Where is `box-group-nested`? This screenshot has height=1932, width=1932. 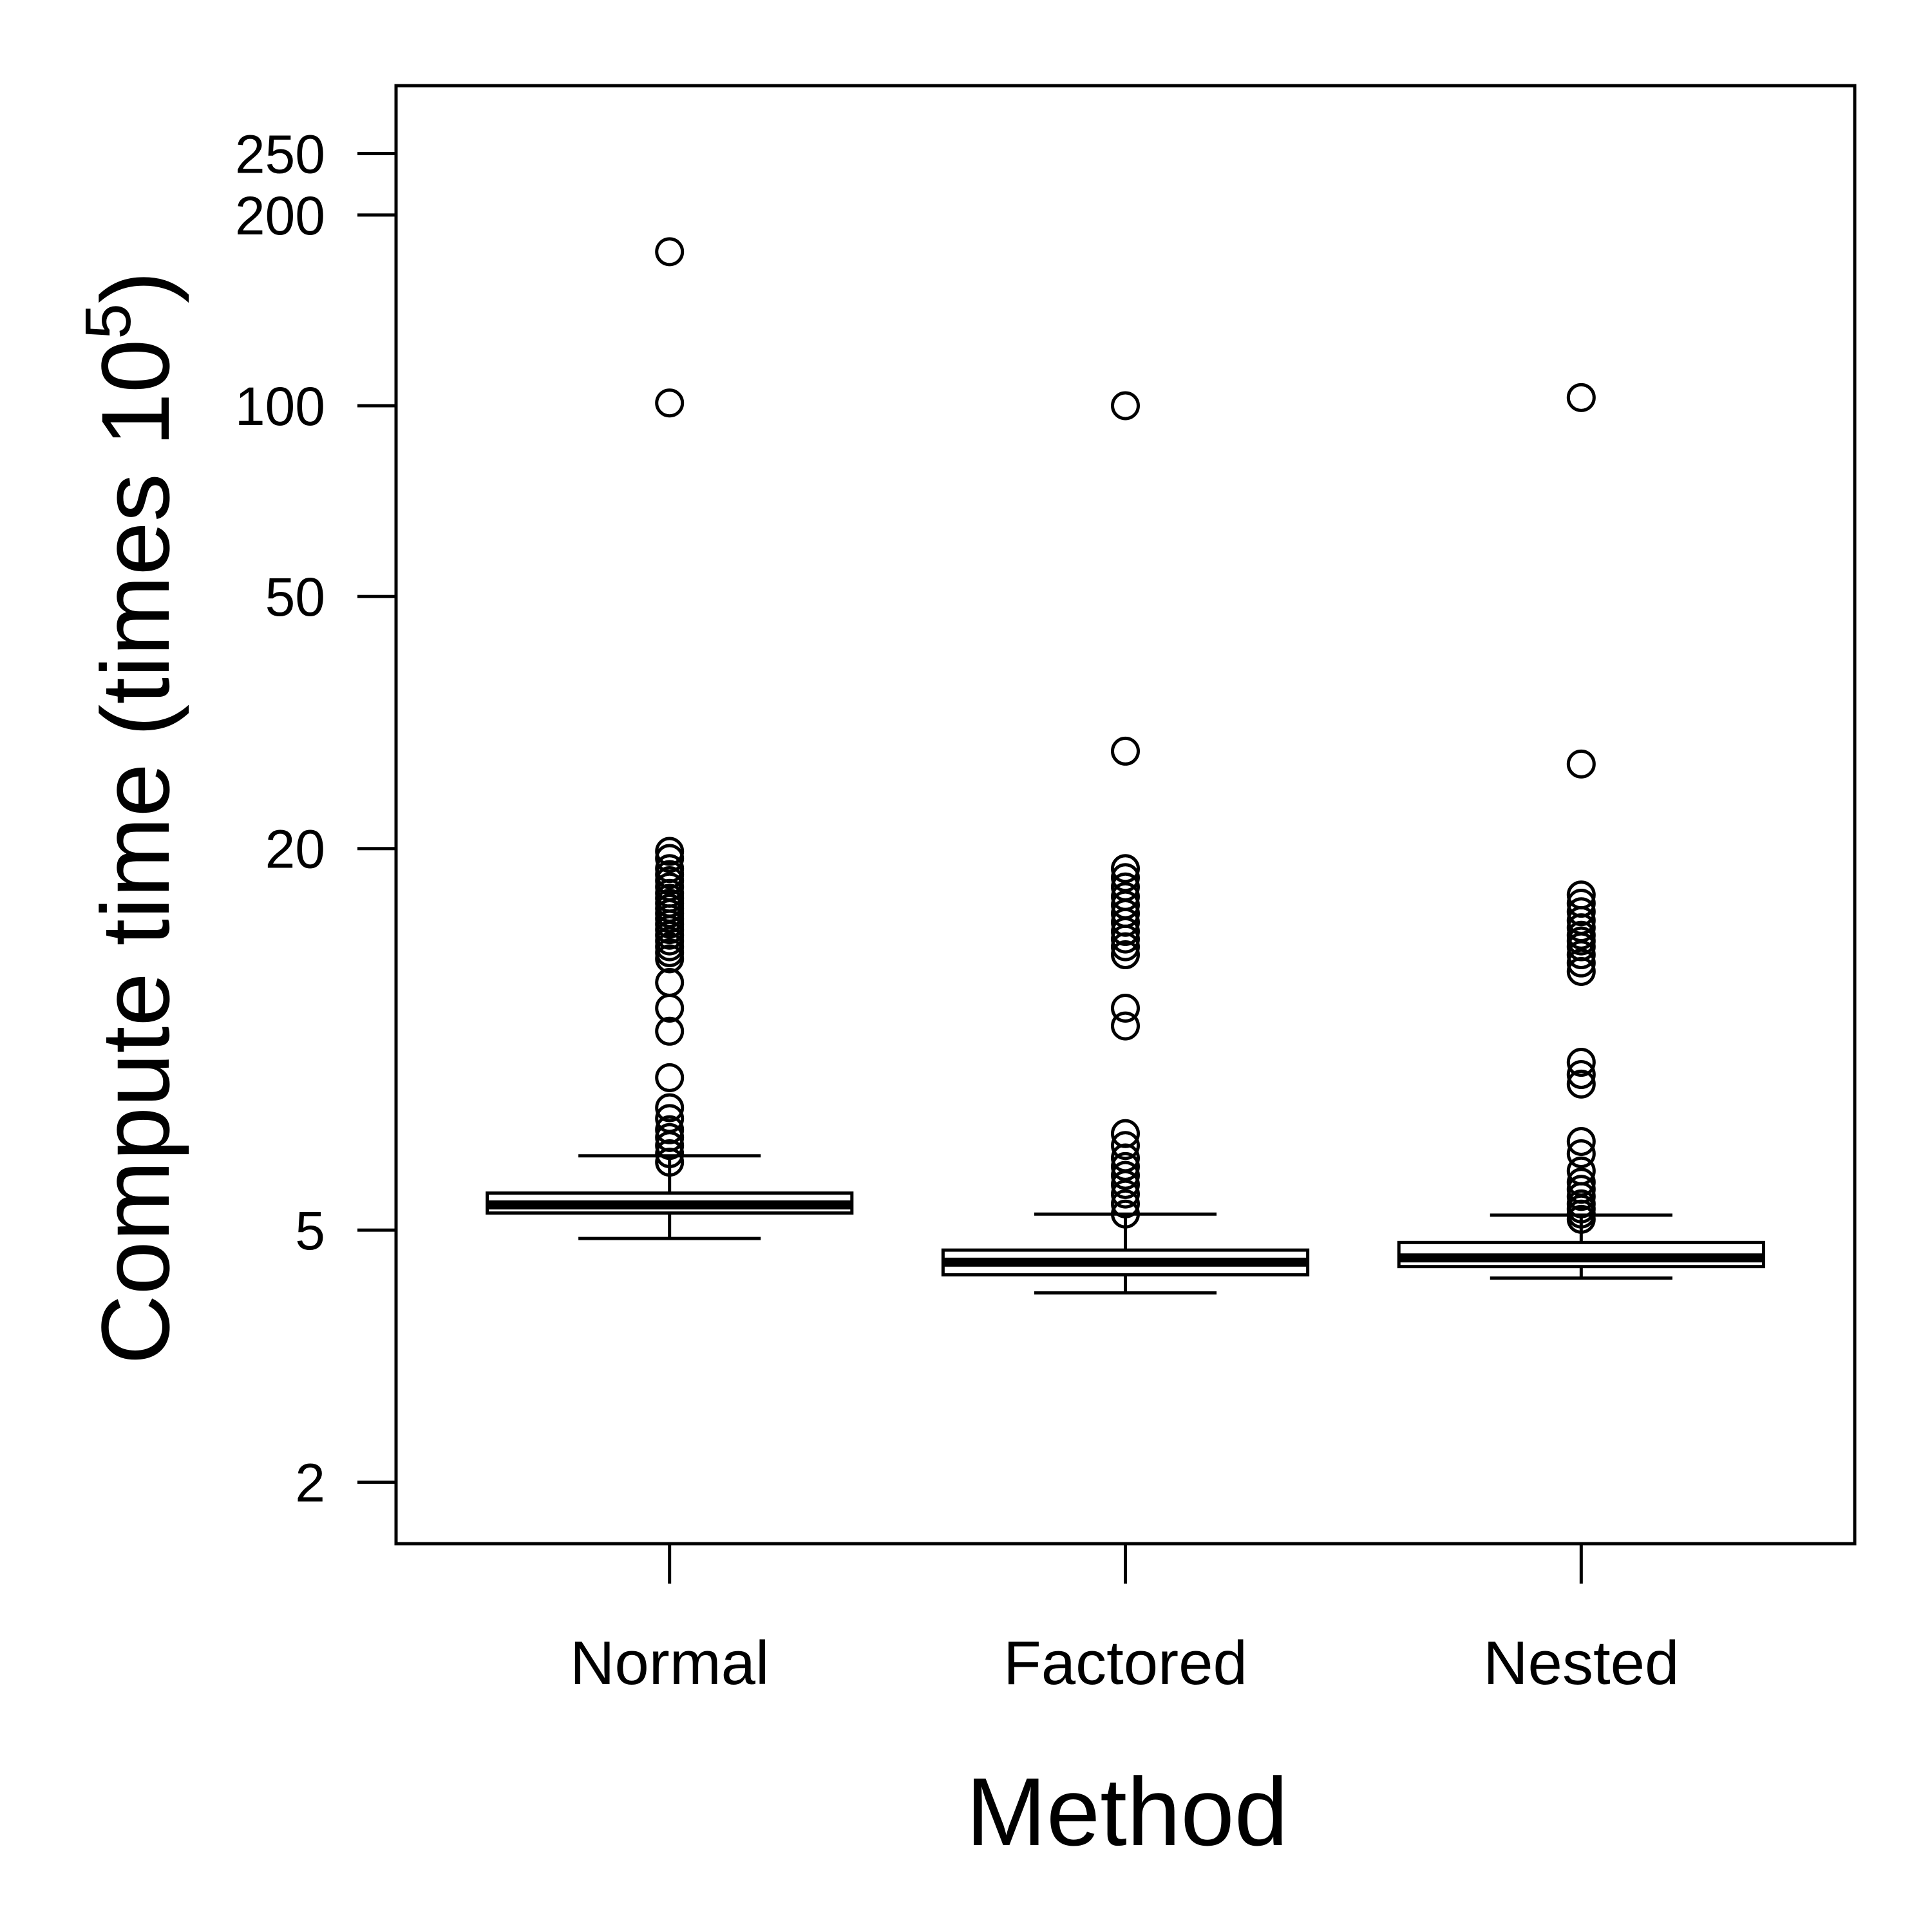
box-group-nested is located at coordinates (1581, 831).